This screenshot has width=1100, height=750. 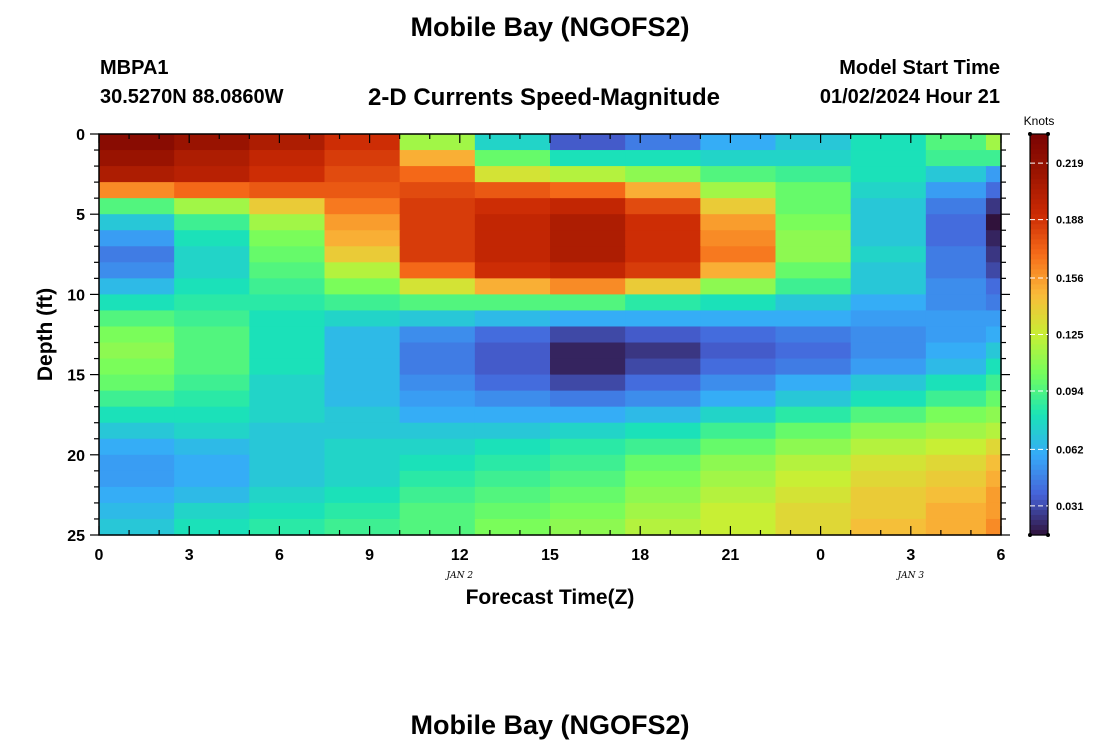 I want to click on date-label: JAN 2, so click(x=459, y=576).